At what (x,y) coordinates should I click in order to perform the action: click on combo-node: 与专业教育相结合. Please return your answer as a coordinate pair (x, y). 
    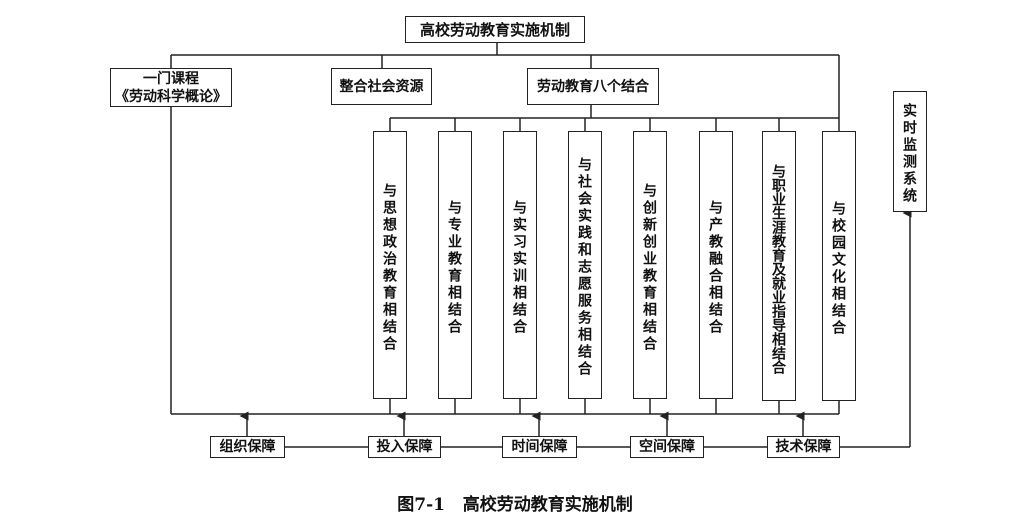
    Looking at the image, I should click on (455, 265).